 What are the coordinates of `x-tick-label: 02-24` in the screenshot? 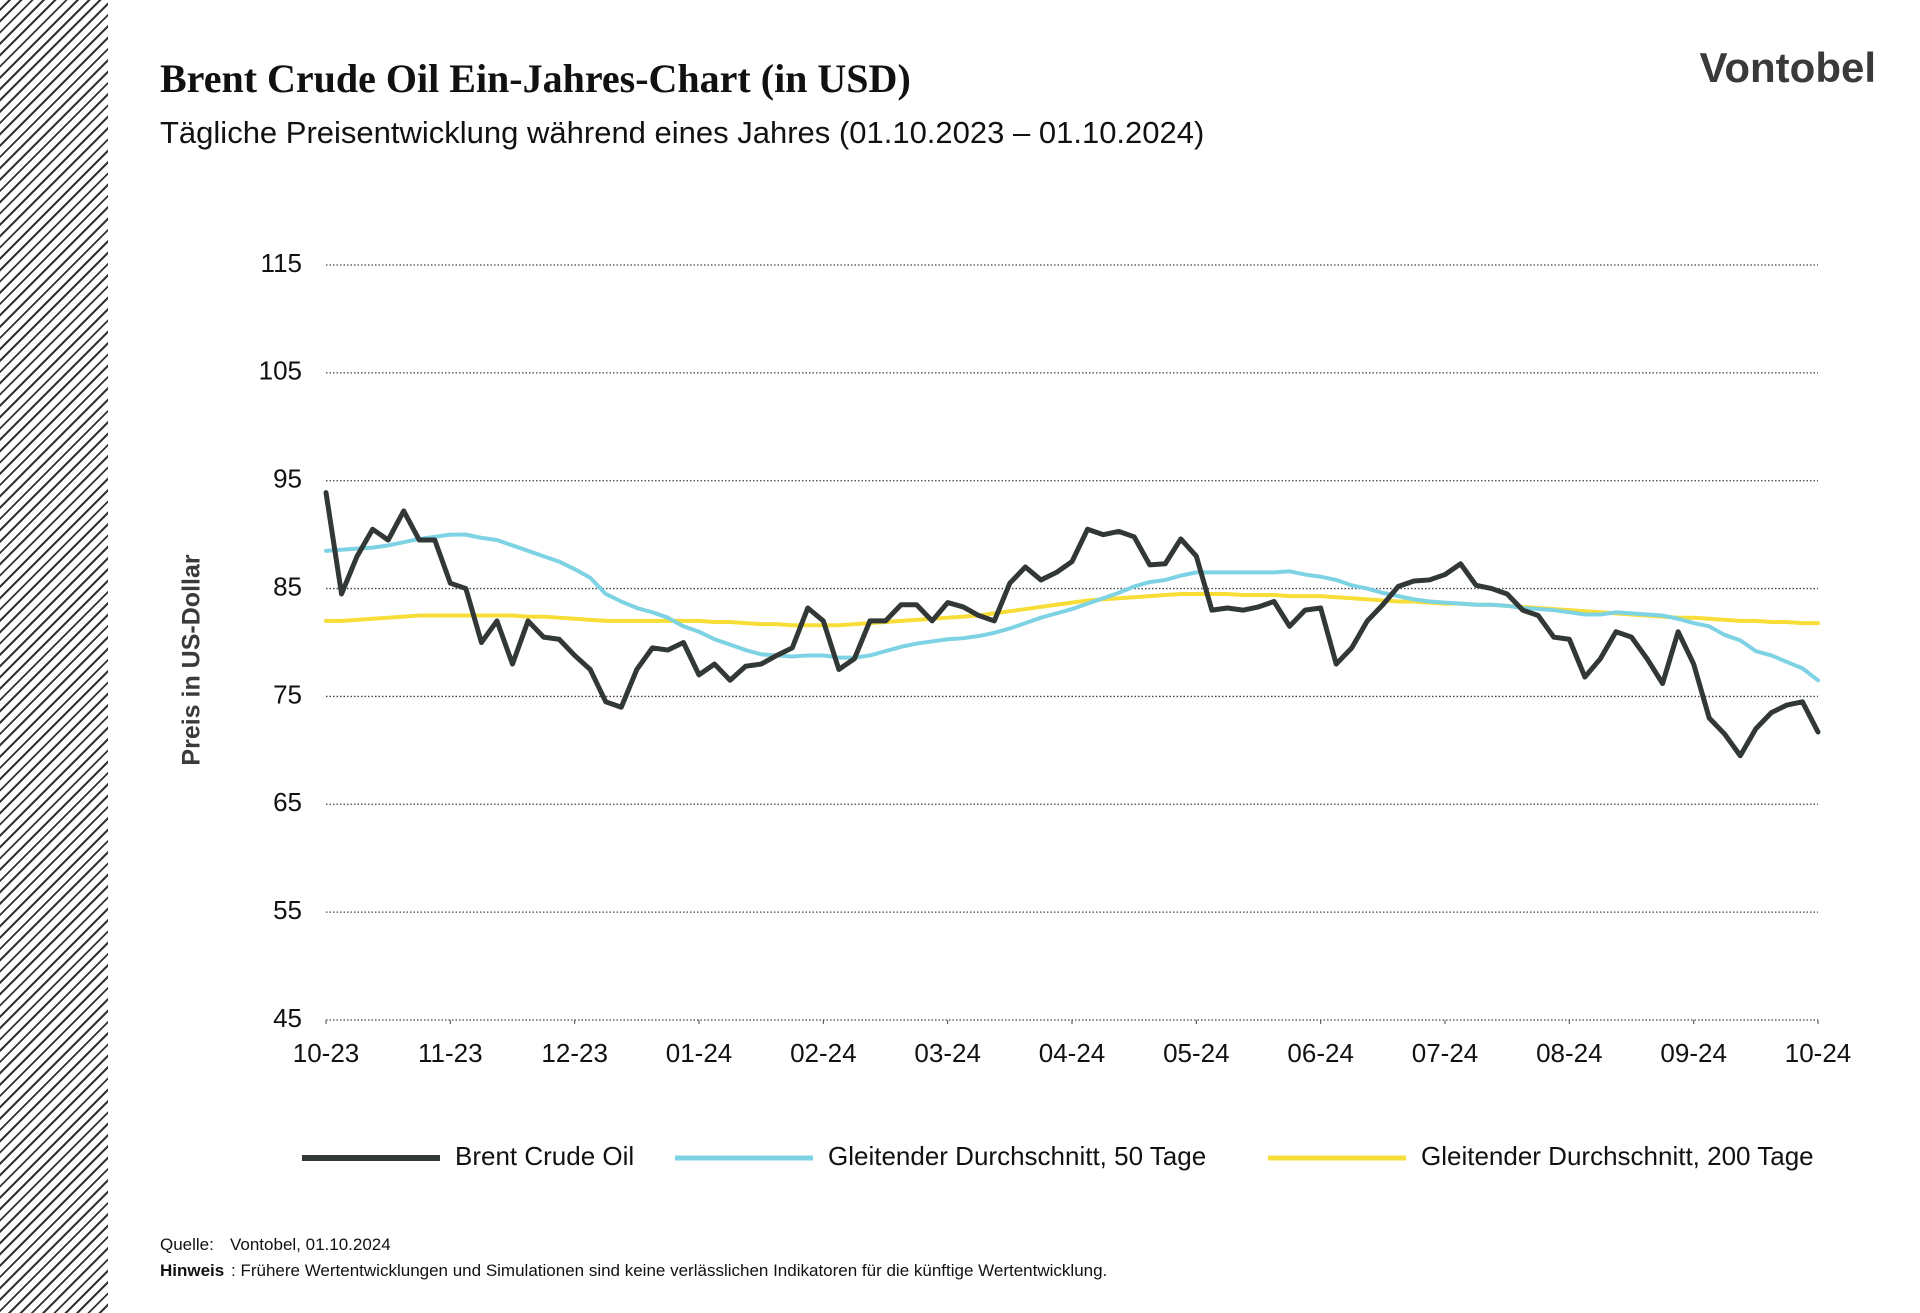 It's located at (823, 1053).